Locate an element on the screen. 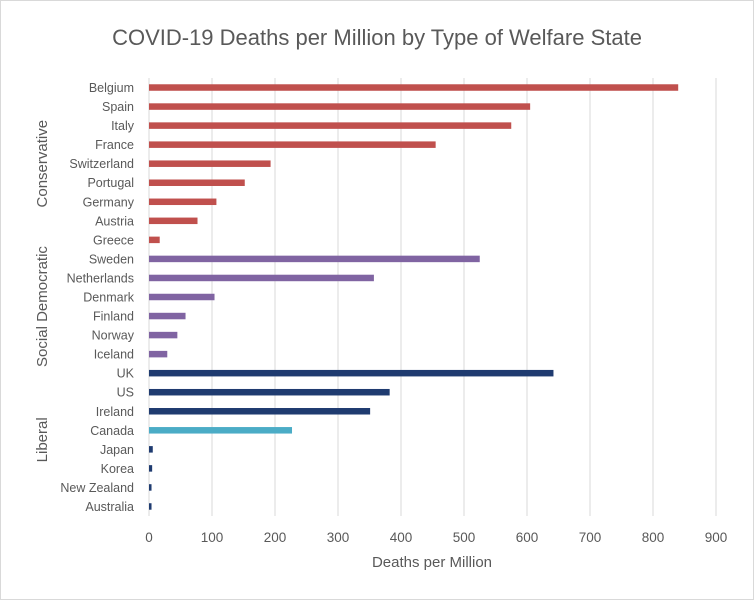  category-label: Italy is located at coordinates (123, 126).